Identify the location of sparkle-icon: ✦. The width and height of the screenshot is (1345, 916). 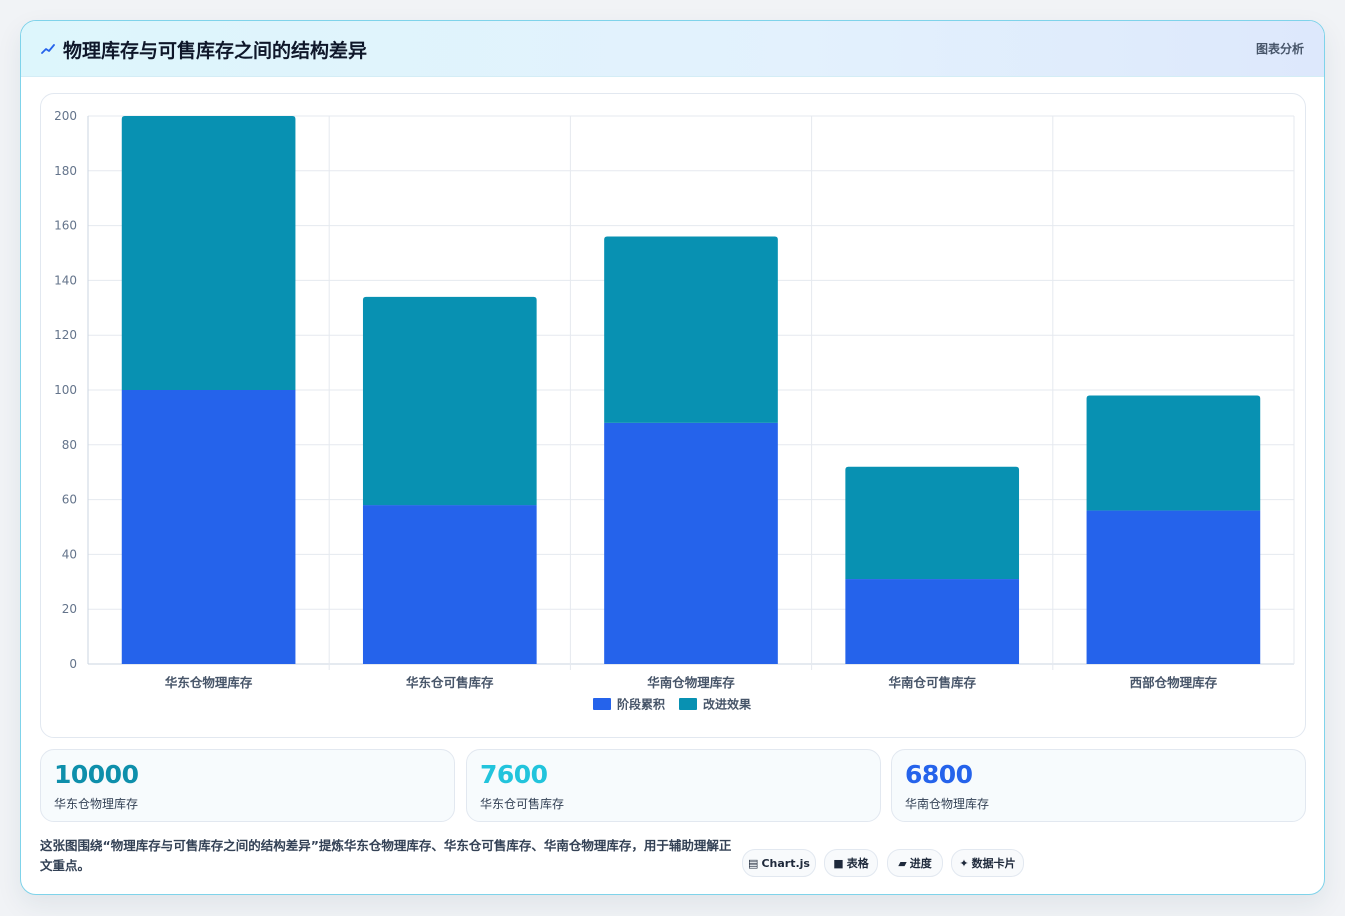
(964, 863).